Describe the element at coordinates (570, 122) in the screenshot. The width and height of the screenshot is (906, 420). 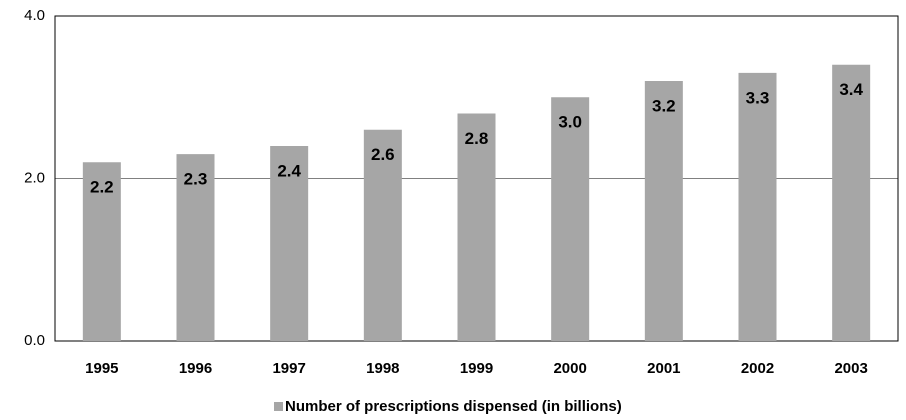
I see `data-label: 3.0` at that location.